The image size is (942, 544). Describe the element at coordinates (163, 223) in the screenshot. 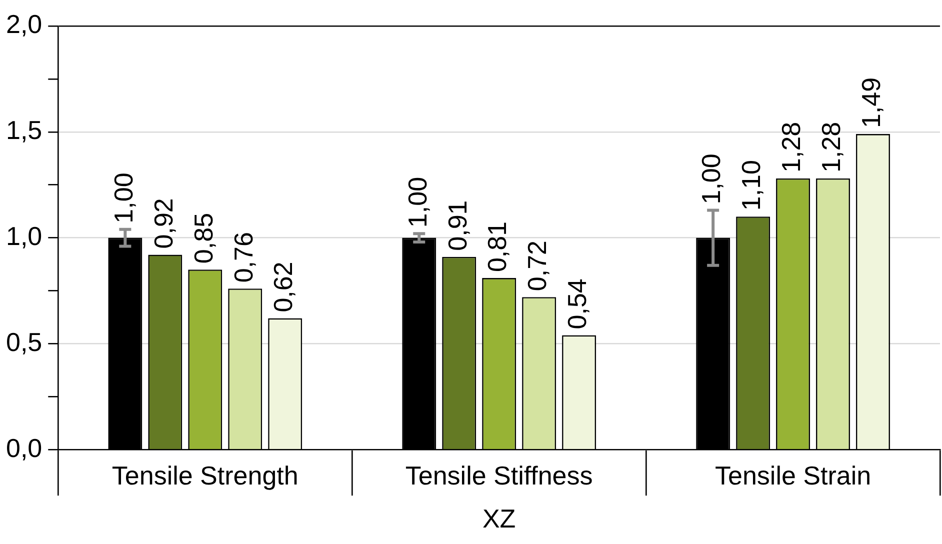

I see `data-label: 0,92` at that location.